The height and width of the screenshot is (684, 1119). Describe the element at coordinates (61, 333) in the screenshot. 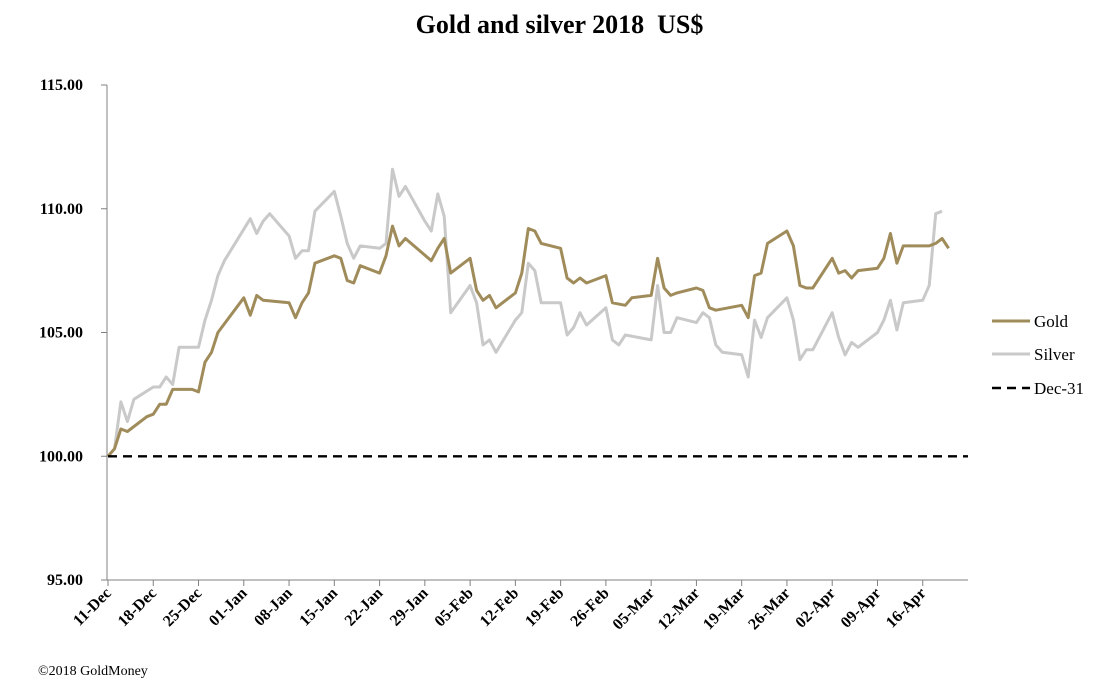

I see `y-tick-label: 105.00` at that location.